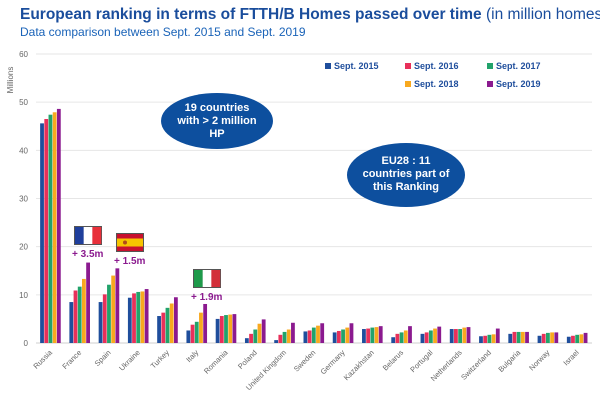 The height and width of the screenshot is (402, 600). Describe the element at coordinates (125, 242) in the screenshot. I see `spain-flag-emblem` at that location.